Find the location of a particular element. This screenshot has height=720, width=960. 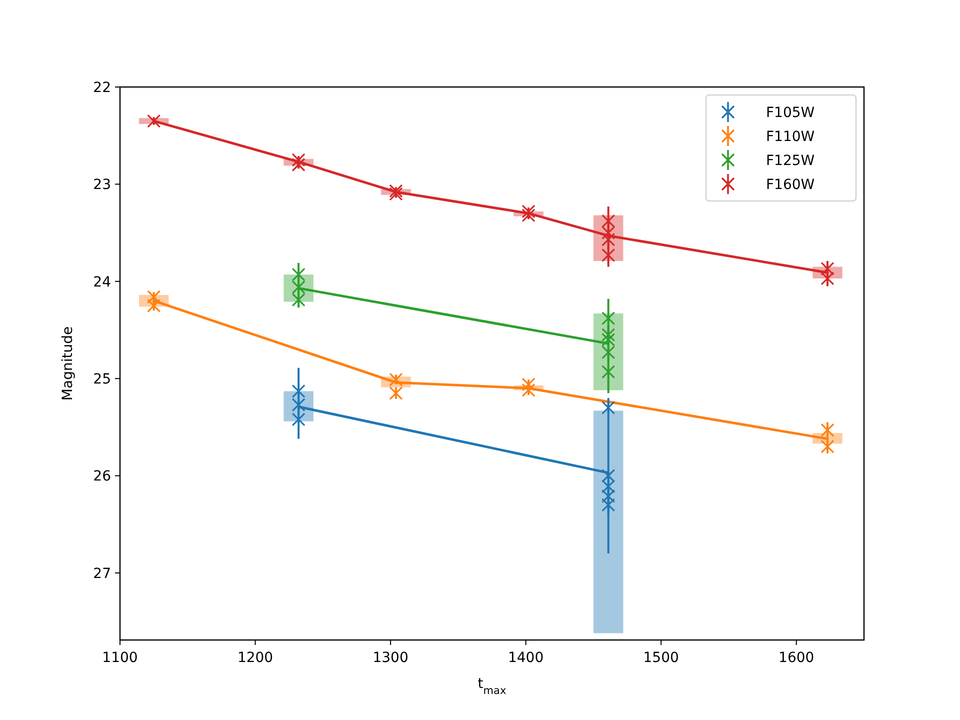

legend-label: F160W is located at coordinates (790, 184).